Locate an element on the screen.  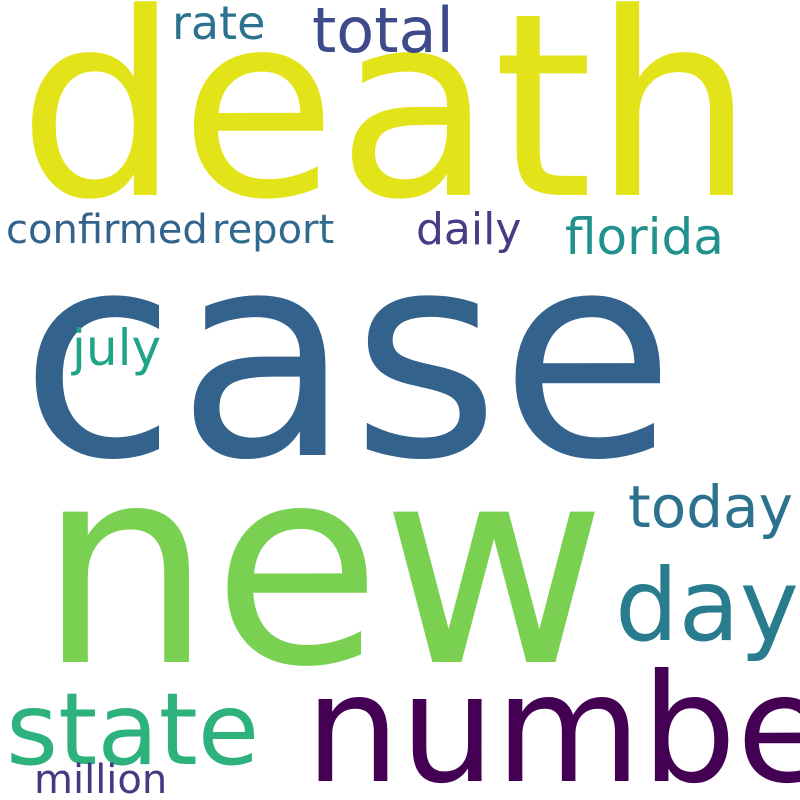
word-daily: daily is located at coordinates (469, 229).